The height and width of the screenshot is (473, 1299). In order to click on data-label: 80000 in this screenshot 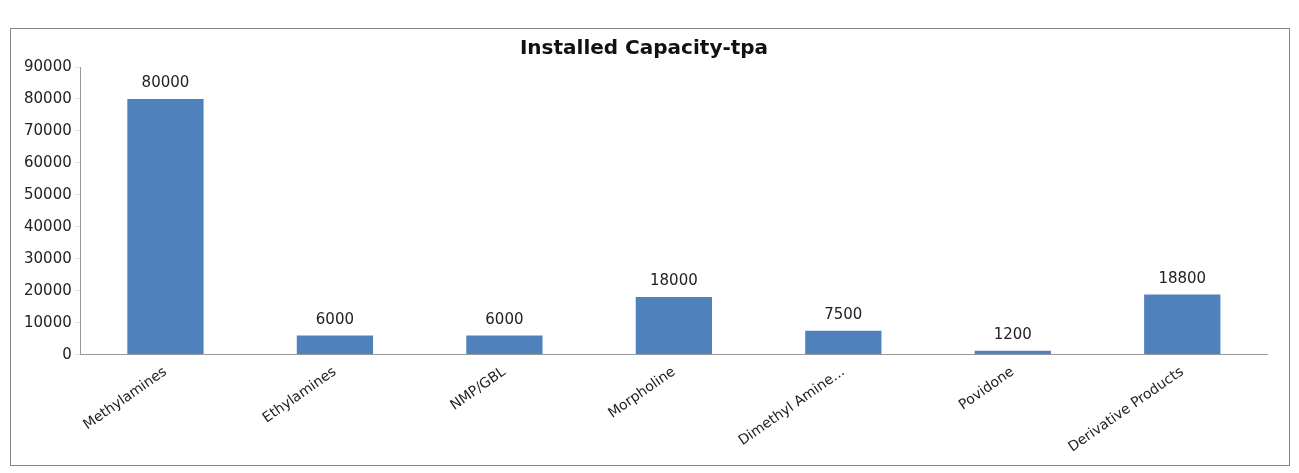, I will do `click(165, 82)`.